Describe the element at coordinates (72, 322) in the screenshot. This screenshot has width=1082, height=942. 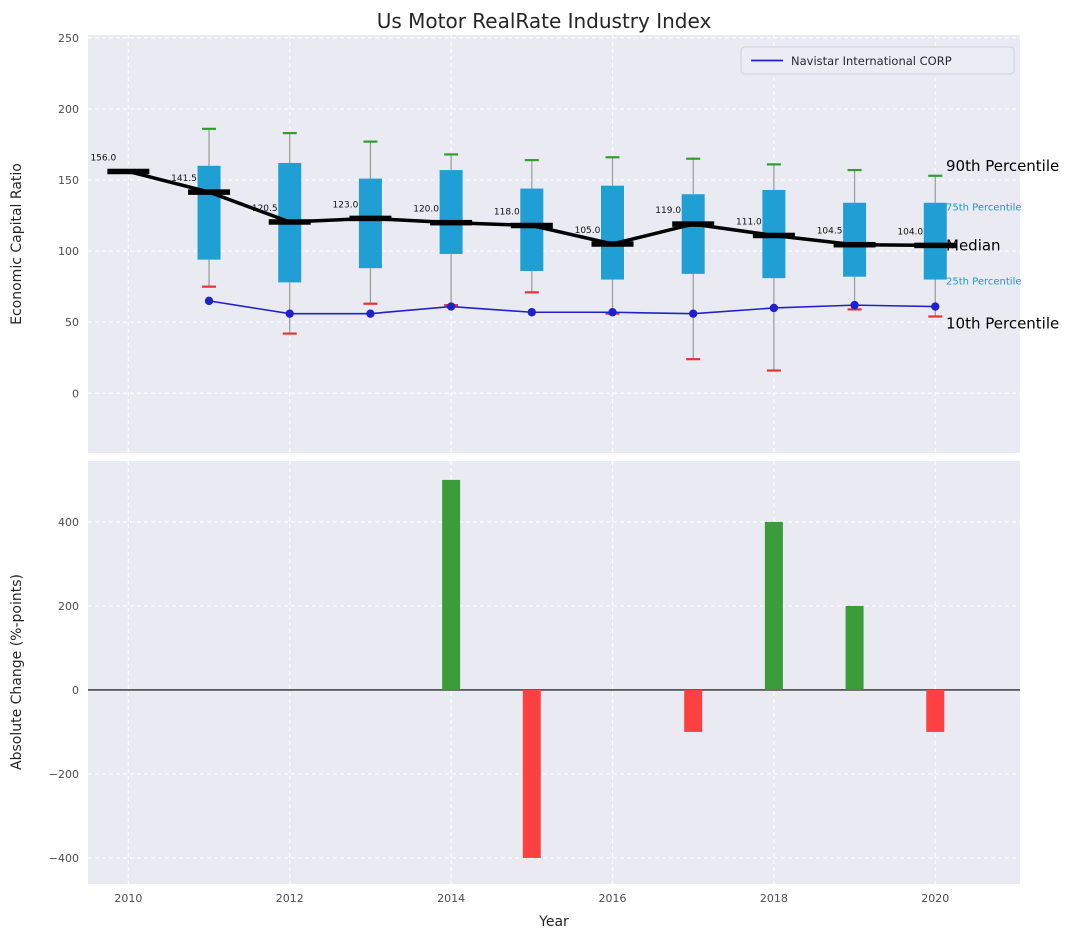
I see `y-tick-label-top: 50` at that location.